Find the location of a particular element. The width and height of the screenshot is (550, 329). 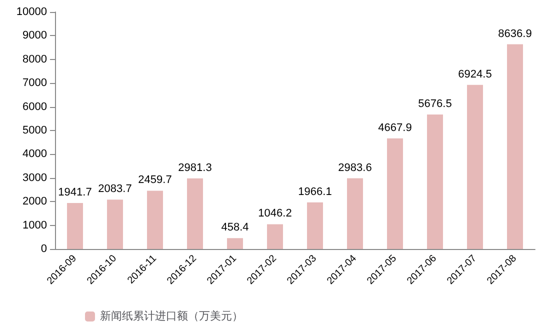

y-tick-label: 7000 is located at coordinates (34, 83).